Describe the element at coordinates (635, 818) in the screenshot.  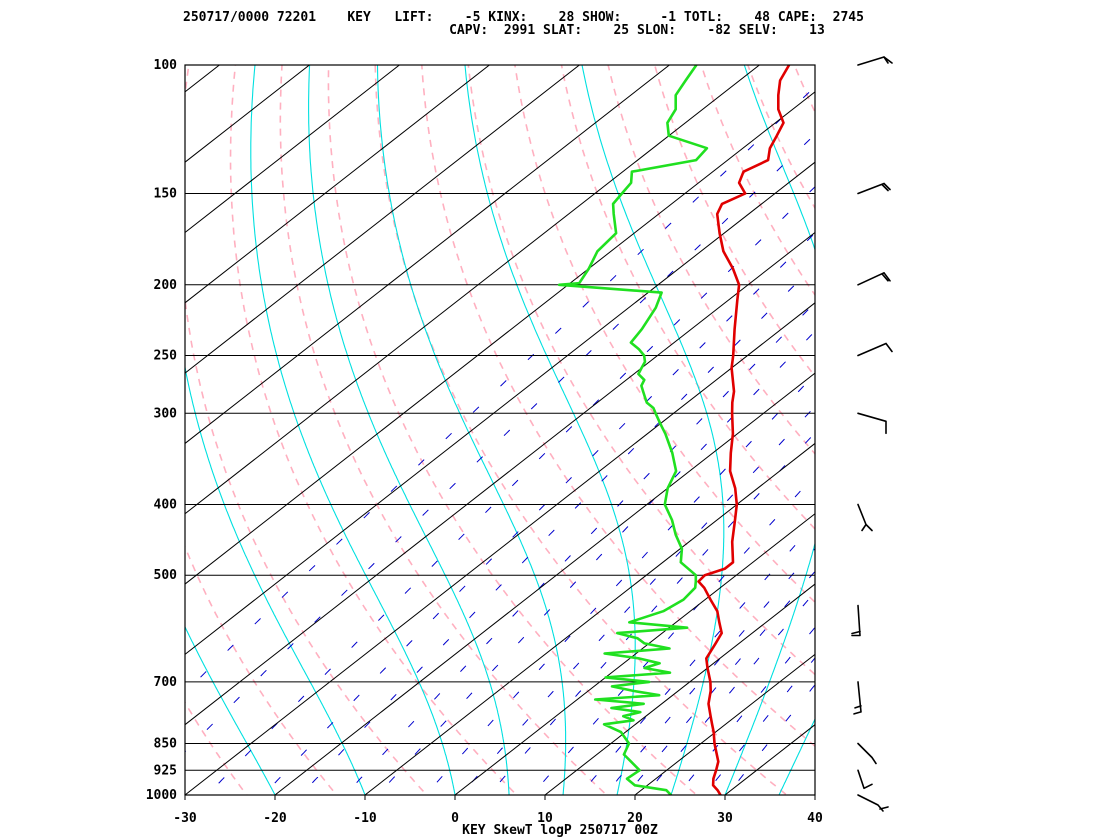
I see `temperature-tick-label: 20` at that location.